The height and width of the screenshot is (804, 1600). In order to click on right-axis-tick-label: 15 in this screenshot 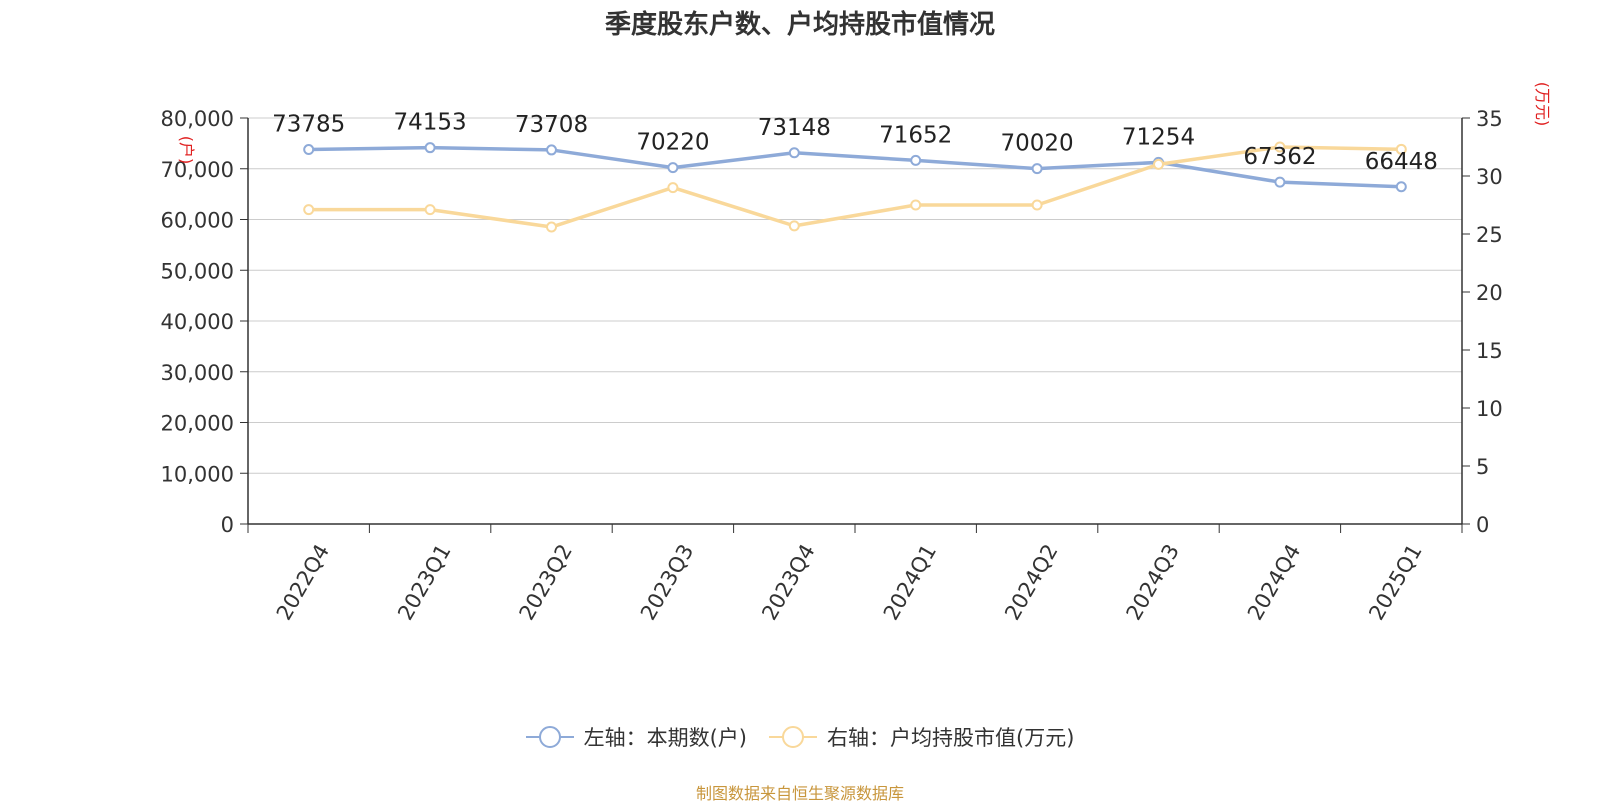, I will do `click(1489, 351)`.